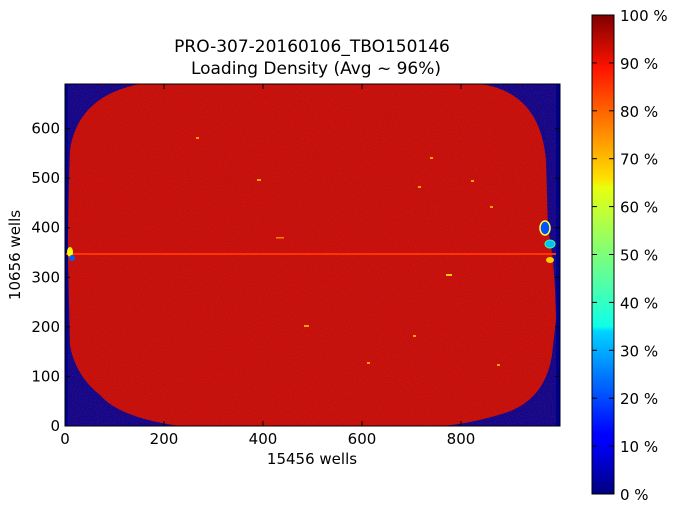 Image resolution: width=682 pixels, height=511 pixels. Describe the element at coordinates (45, 129) in the screenshot. I see `y-tick-label: 600` at that location.